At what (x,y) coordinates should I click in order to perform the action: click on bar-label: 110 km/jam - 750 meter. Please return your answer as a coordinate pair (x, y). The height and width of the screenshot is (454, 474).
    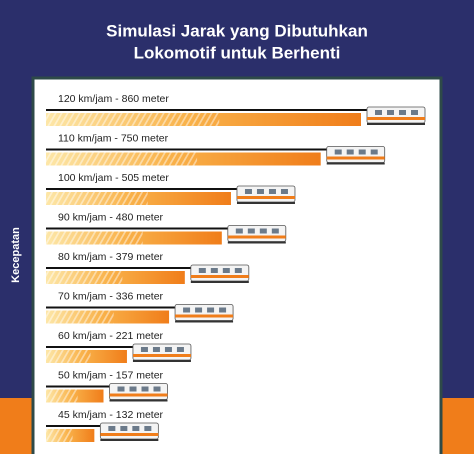
    Looking at the image, I should click on (113, 138).